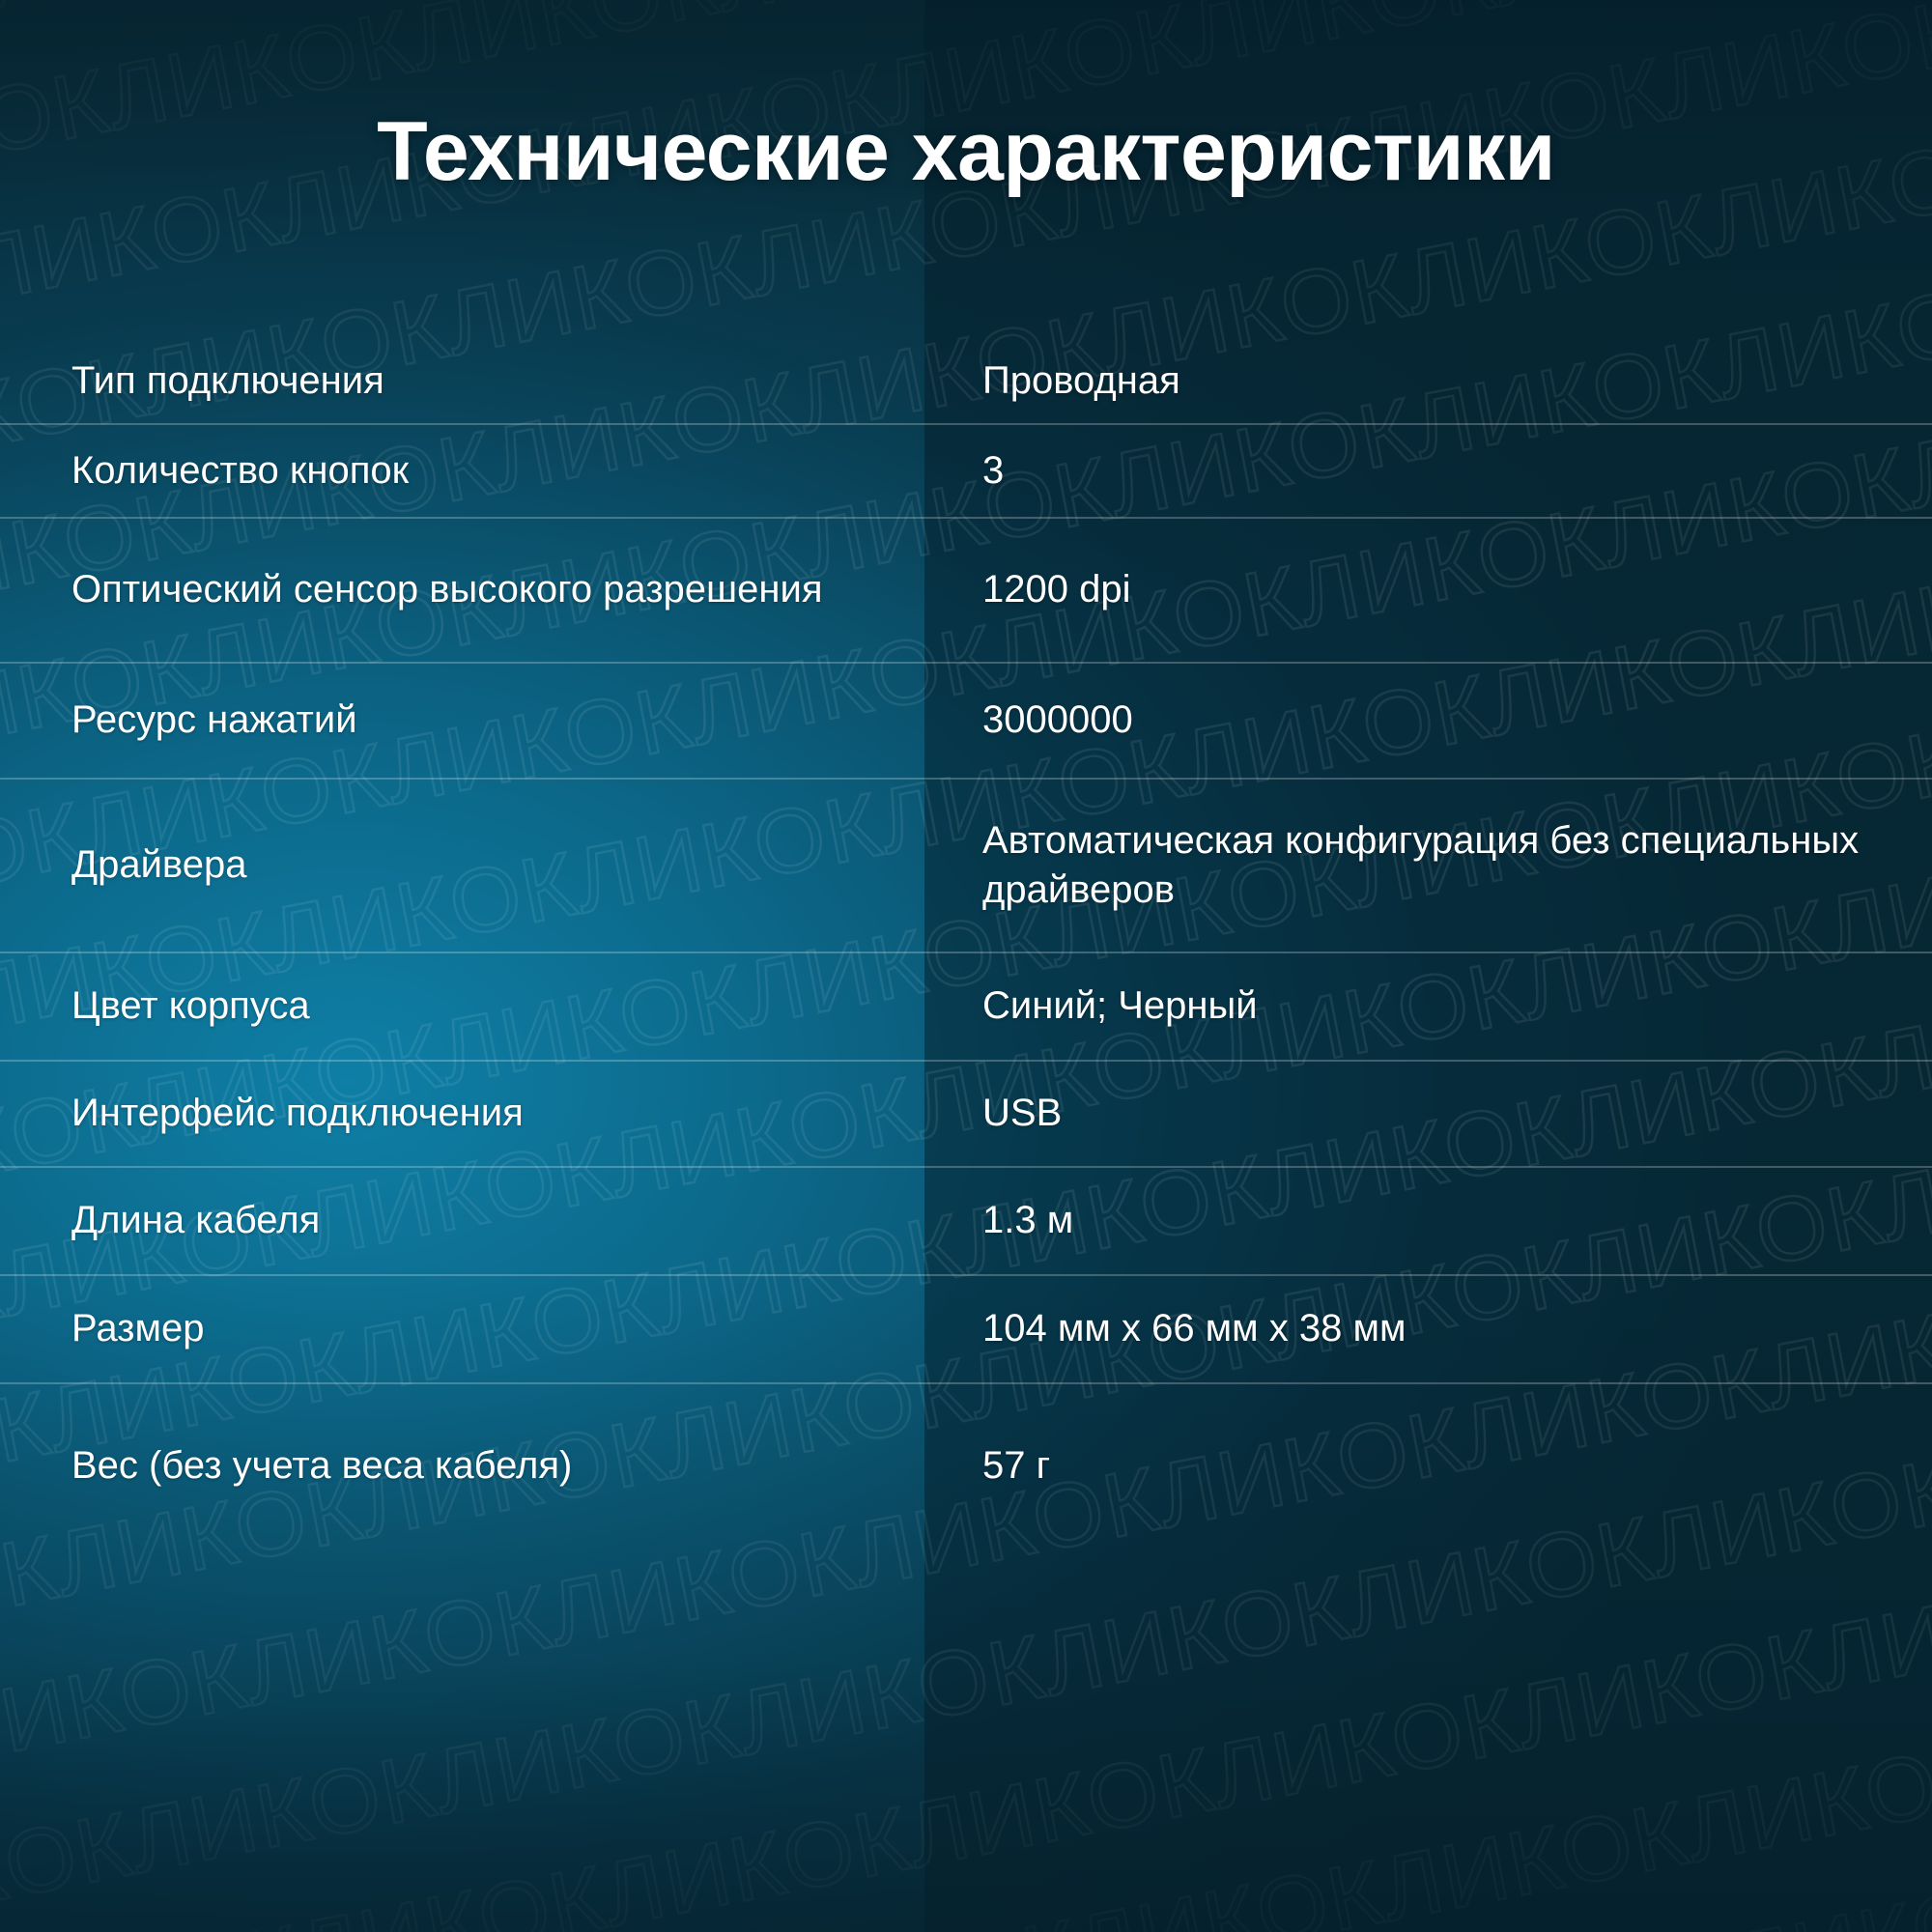  What do you see at coordinates (214, 720) in the screenshot?
I see `spec-label: Ресурс нажатий` at bounding box center [214, 720].